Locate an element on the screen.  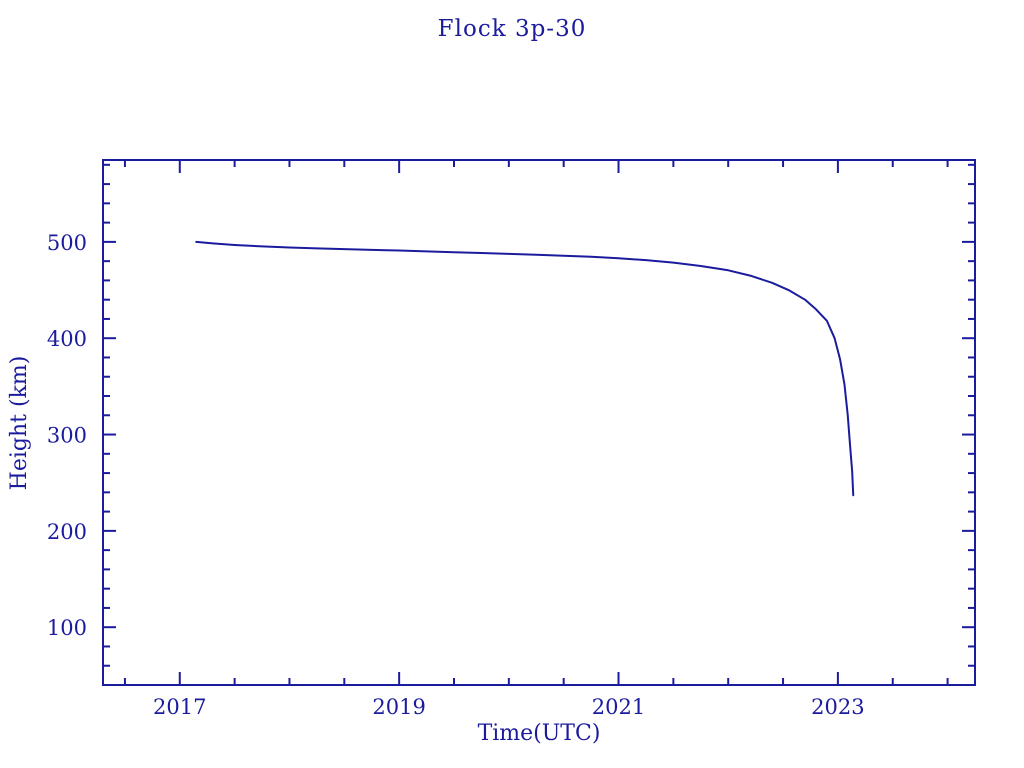
y-tick-label: 500 is located at coordinates (67, 243).